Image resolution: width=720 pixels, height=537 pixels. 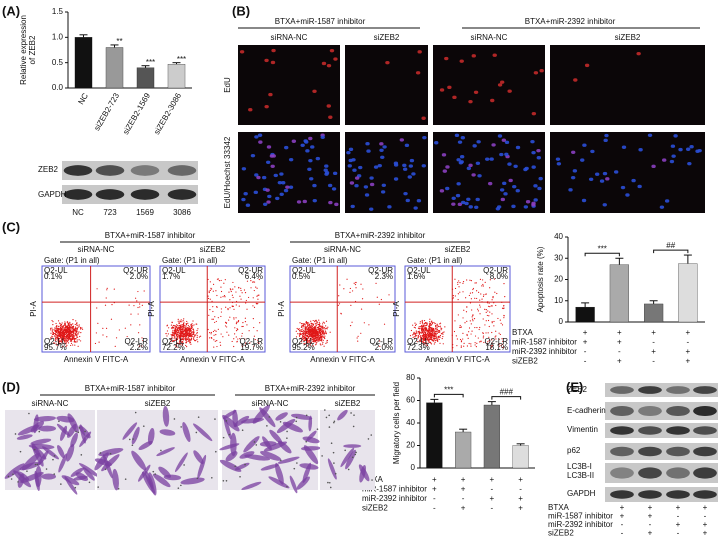 I want to click on microscopy-image, so click(x=289, y=172).